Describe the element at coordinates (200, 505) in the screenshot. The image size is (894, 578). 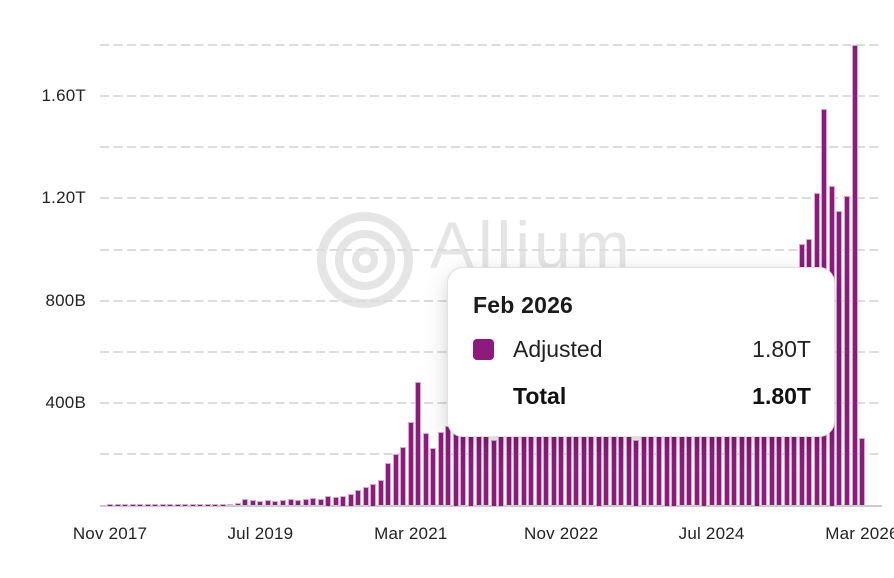
I see `bar-nov-2018` at that location.